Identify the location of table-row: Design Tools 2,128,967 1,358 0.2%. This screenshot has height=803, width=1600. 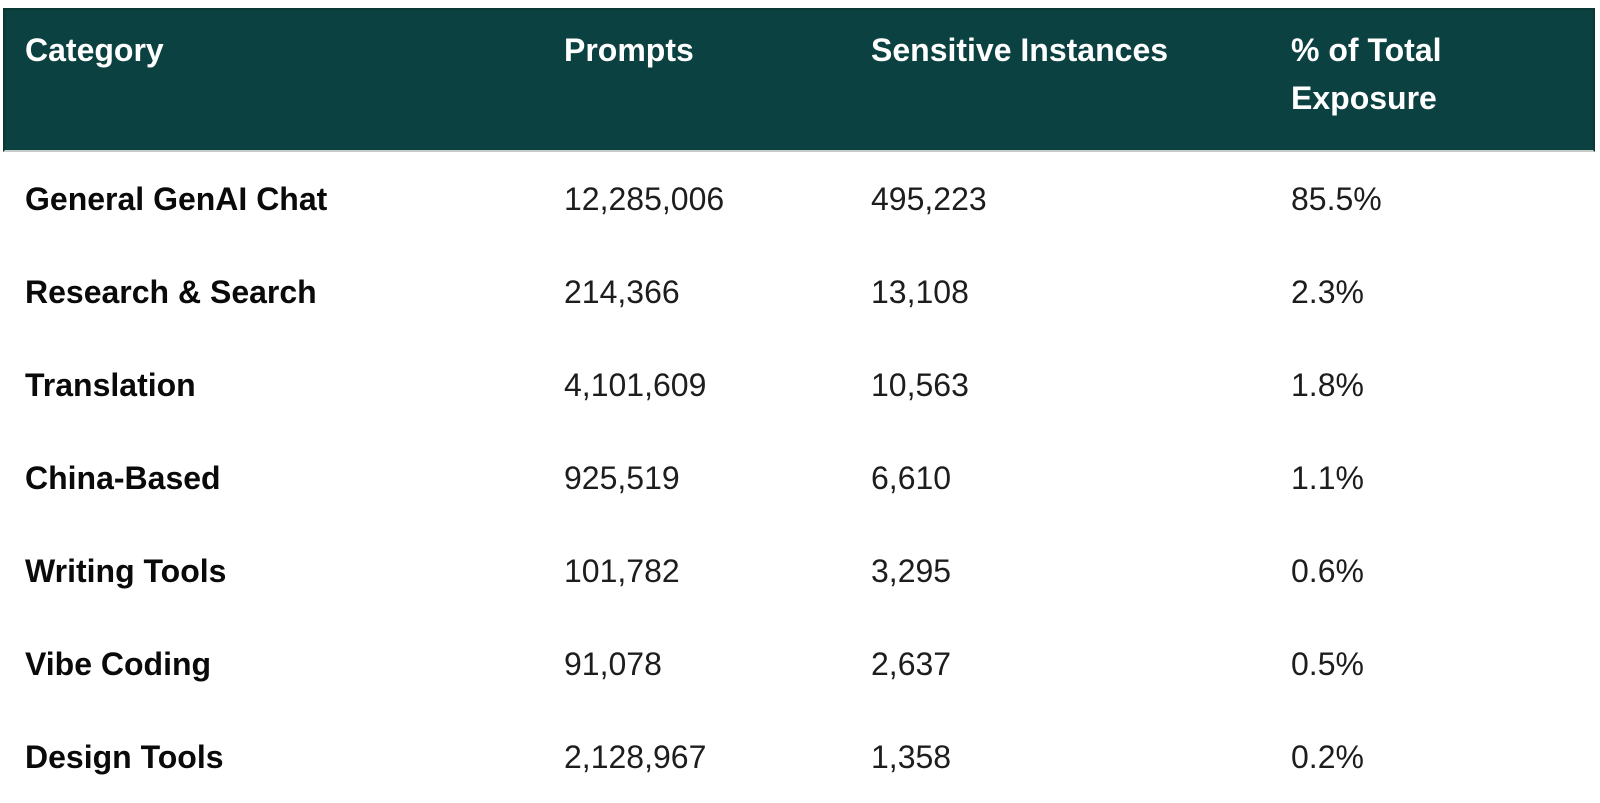
(799, 756).